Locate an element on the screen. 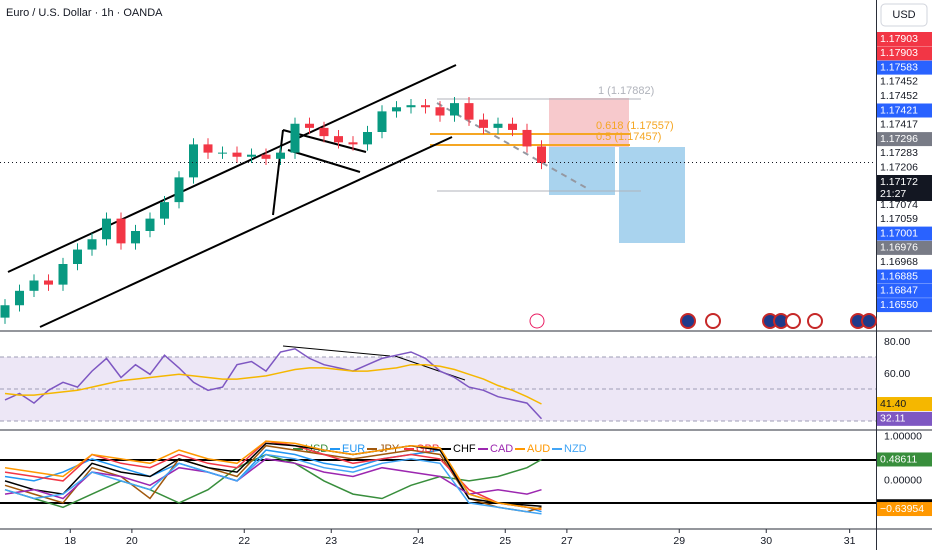  chart-title: Euro / U.S. Dollar · 1h · OANDA is located at coordinates (84, 13).